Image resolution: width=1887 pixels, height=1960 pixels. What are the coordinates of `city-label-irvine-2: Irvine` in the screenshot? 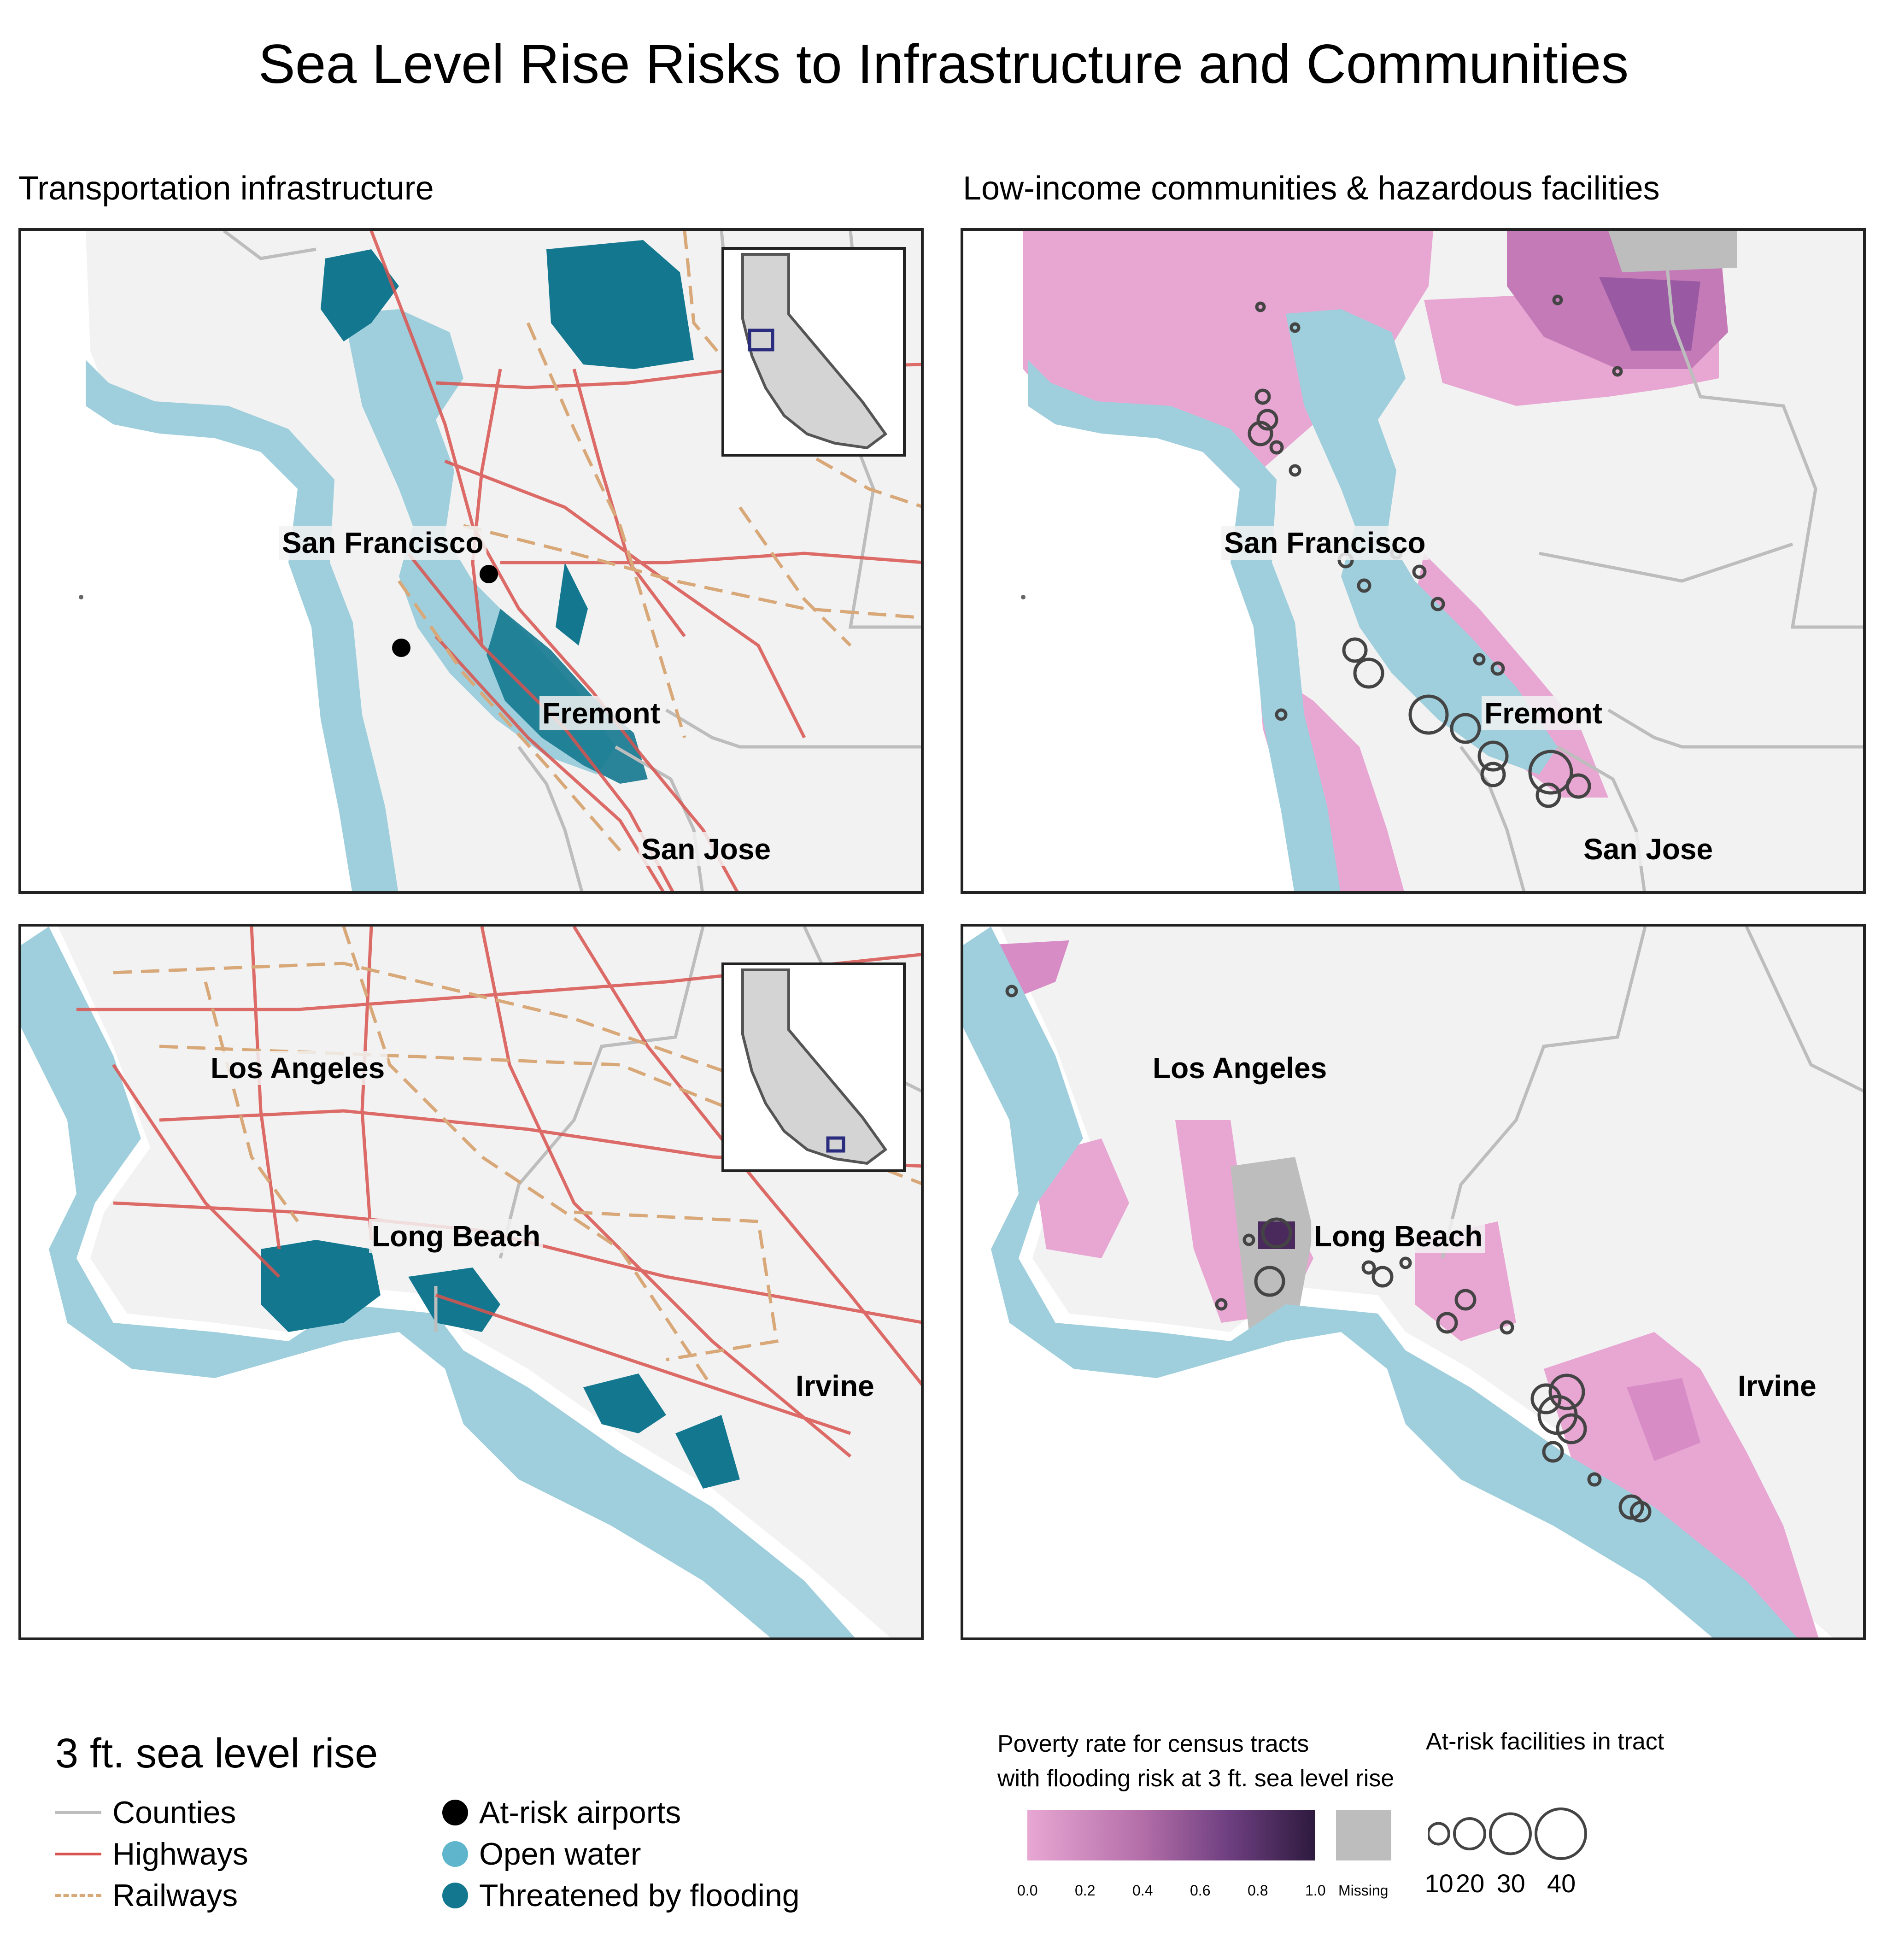 It's located at (1777, 1386).